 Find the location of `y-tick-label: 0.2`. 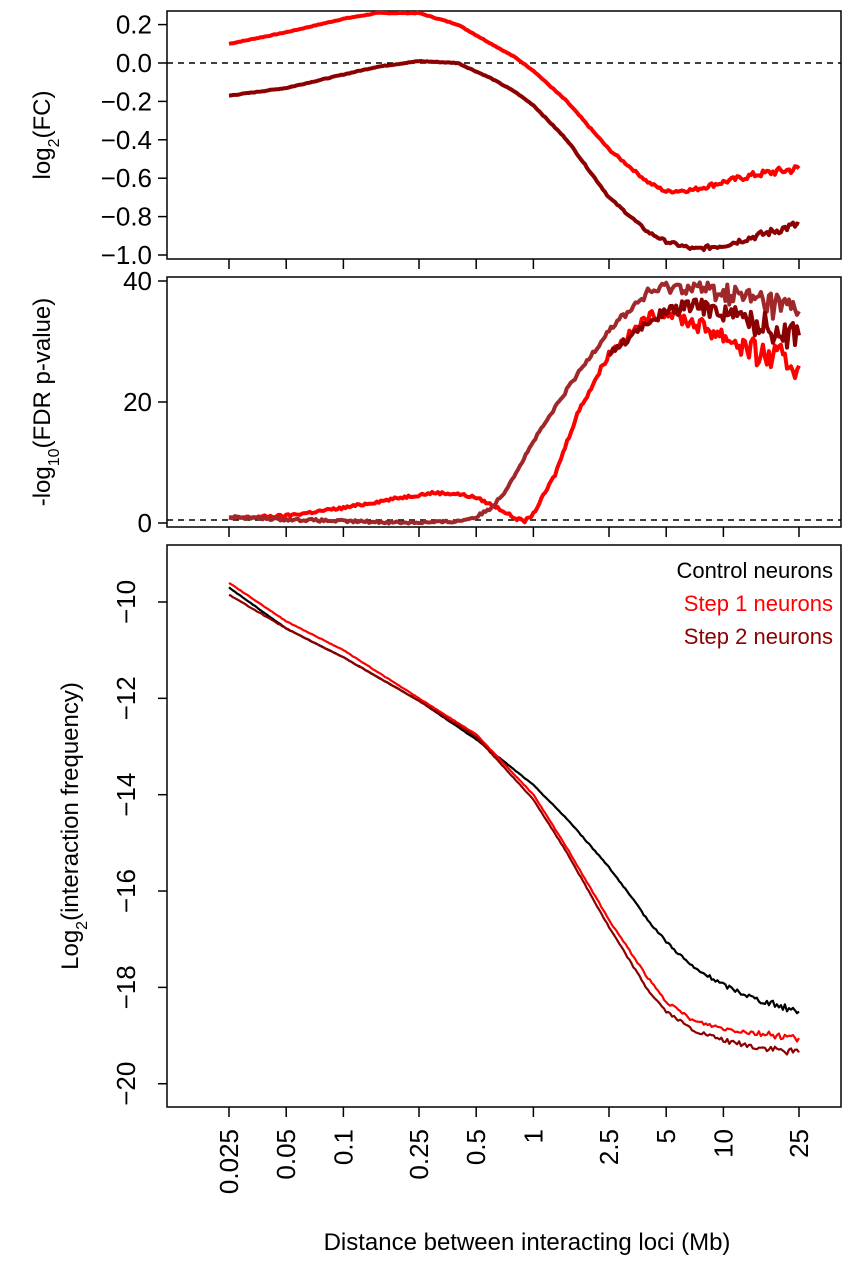

y-tick-label: 0.2 is located at coordinates (134, 25).